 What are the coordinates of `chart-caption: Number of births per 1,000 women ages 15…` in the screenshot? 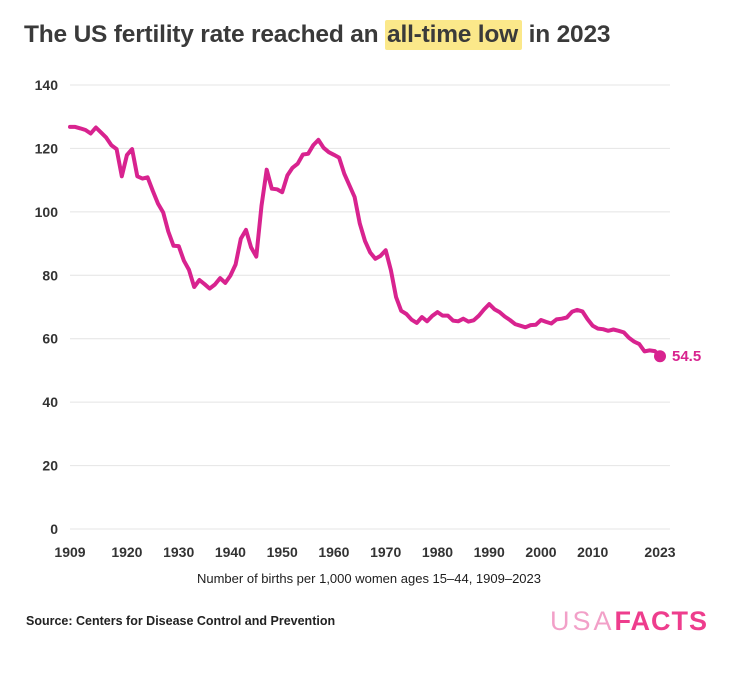 It's located at (368, 578).